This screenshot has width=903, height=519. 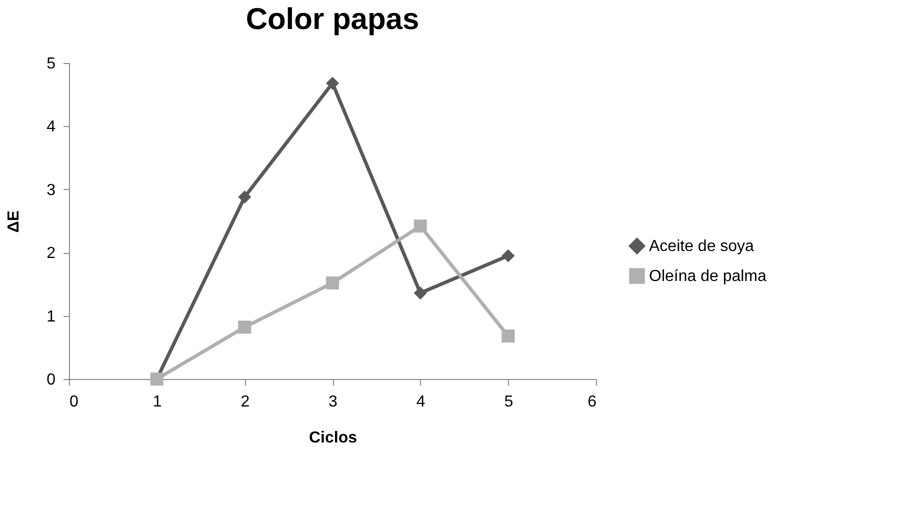 What do you see at coordinates (157, 402) in the screenshot?
I see `x-tick-label: 1` at bounding box center [157, 402].